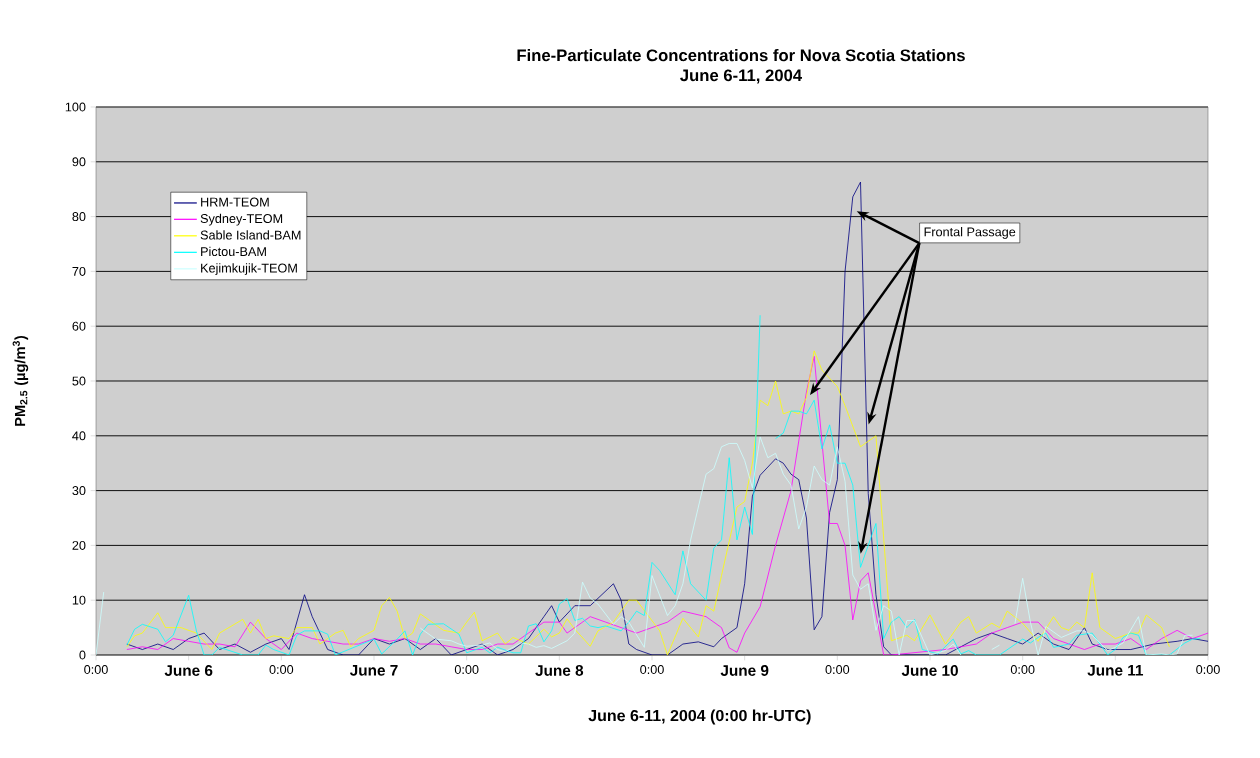  What do you see at coordinates (250, 235) in the screenshot?
I see `legend-label: Sable Island-BAM` at bounding box center [250, 235].